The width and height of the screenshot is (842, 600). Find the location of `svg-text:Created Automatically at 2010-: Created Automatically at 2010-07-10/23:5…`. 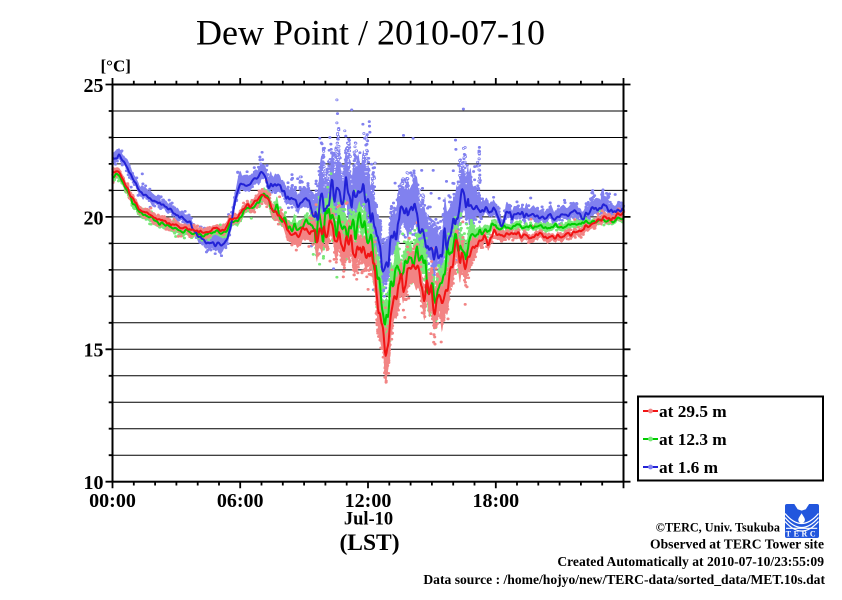

svg-text:Created Automatically at 2010-: Created Automatically at 2010-07-10/23:5… is located at coordinates (690, 561).